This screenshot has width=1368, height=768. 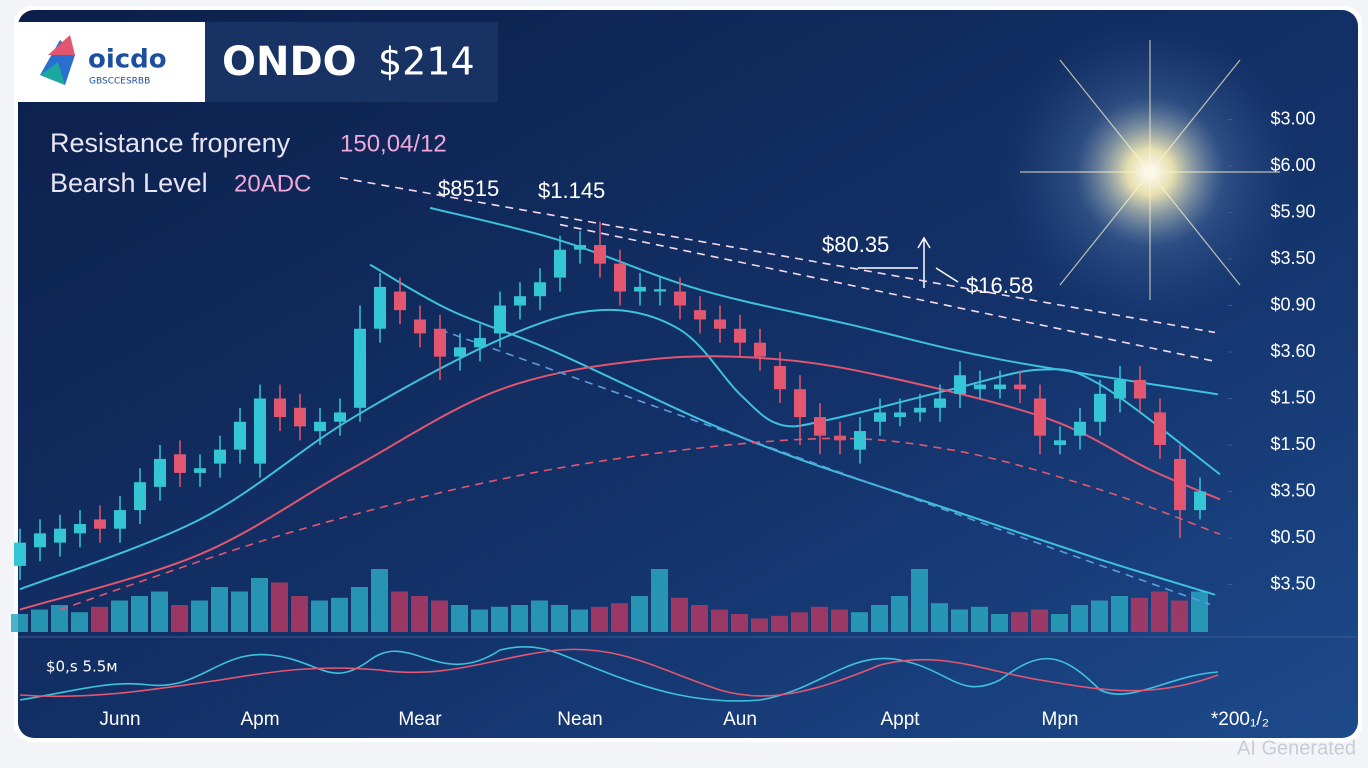 What do you see at coordinates (619, 674) in the screenshot?
I see `oscillator` at bounding box center [619, 674].